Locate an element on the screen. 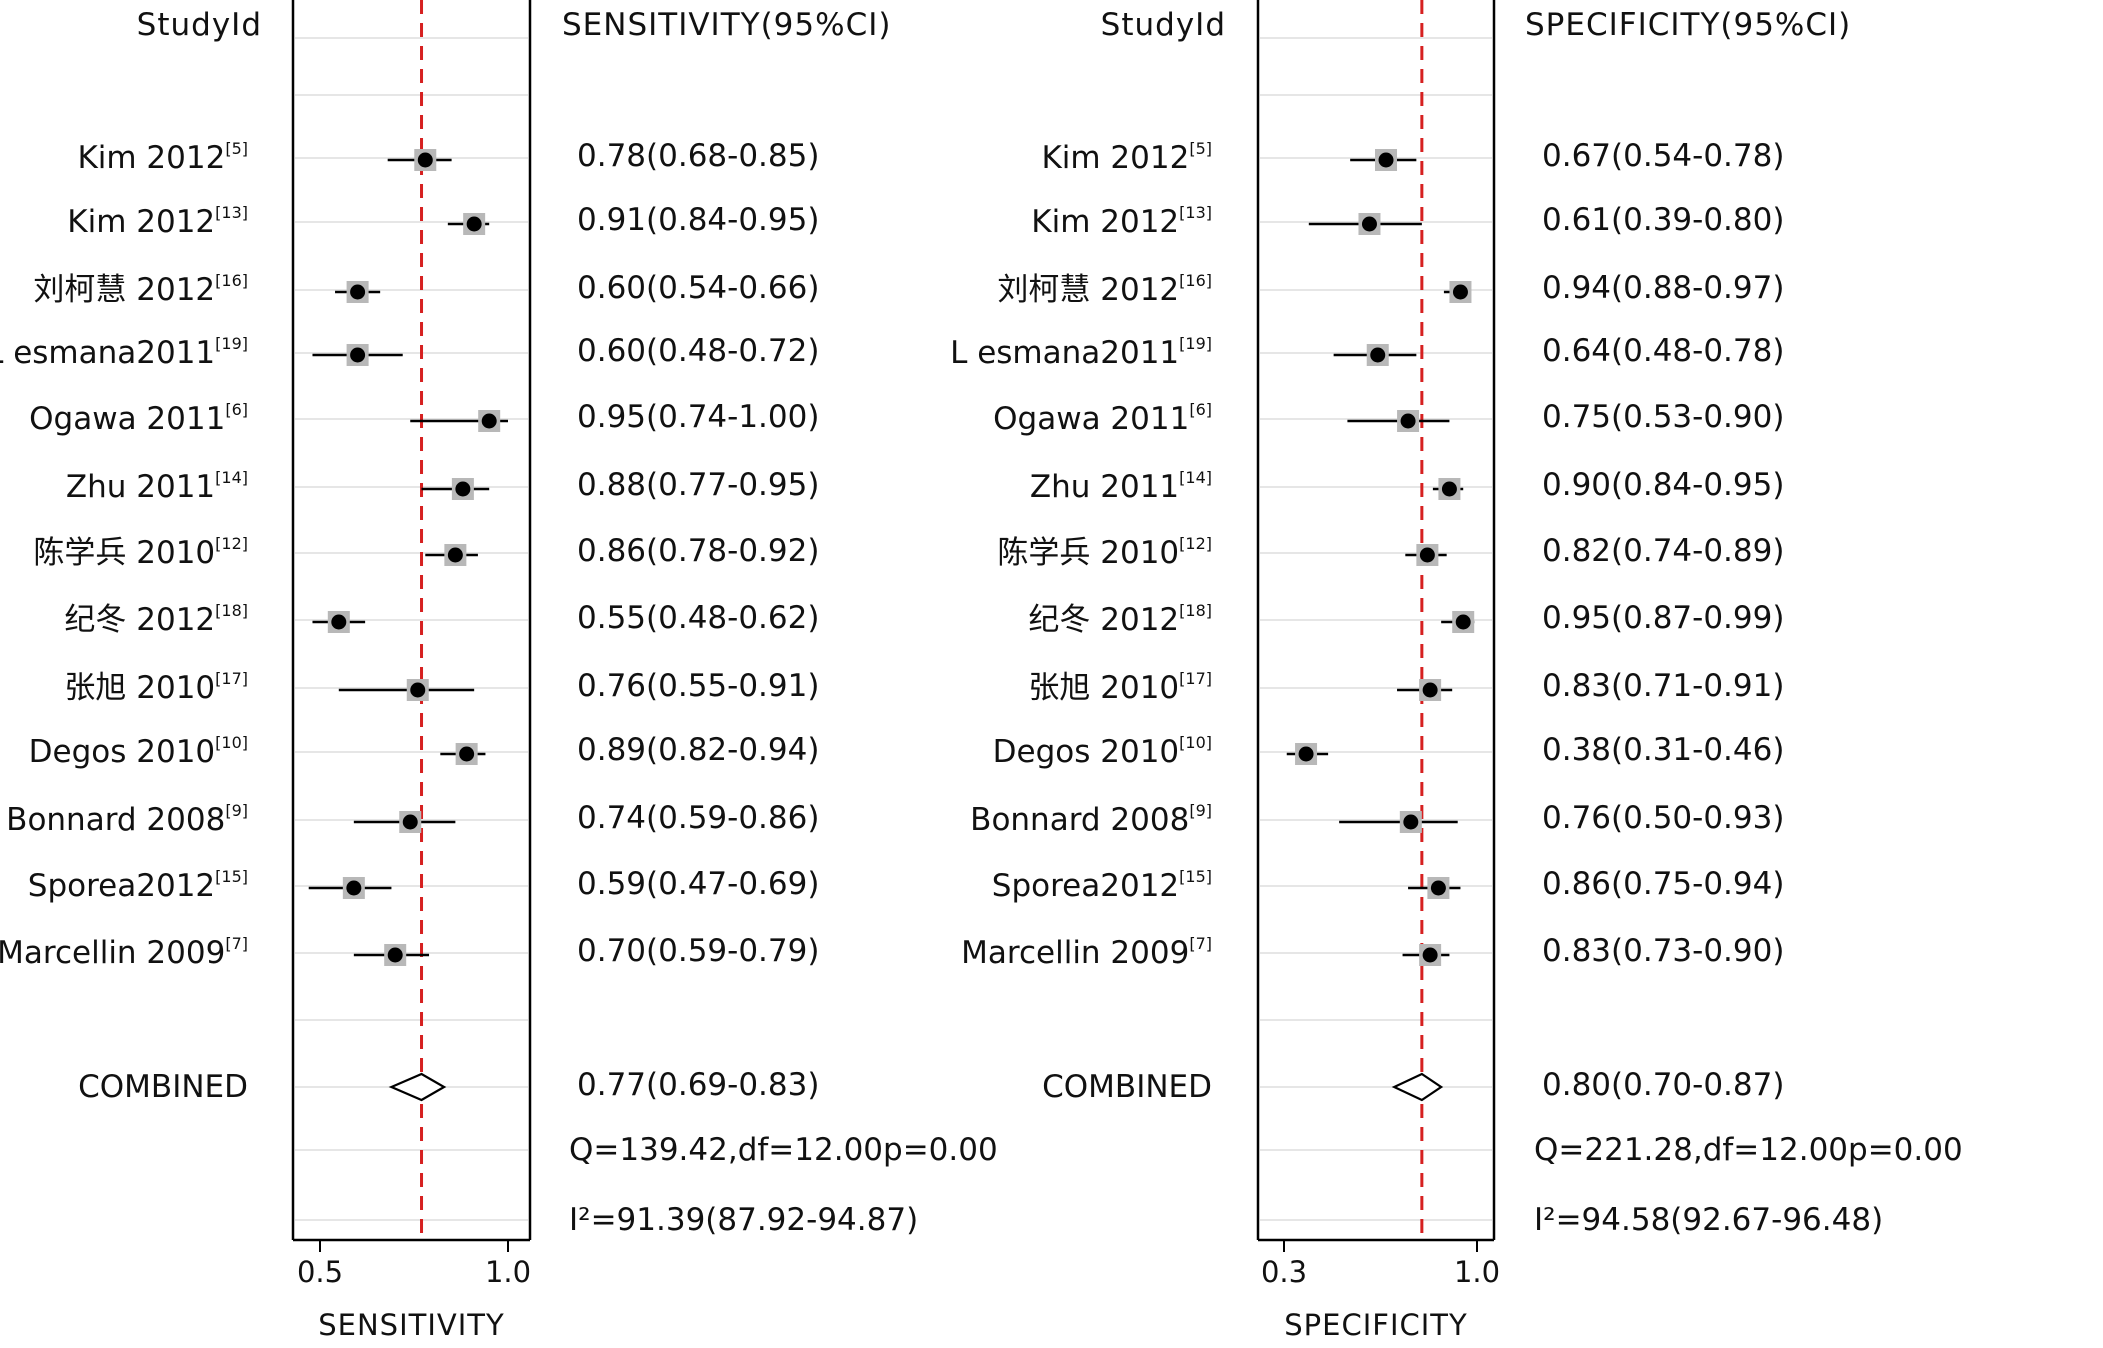 This screenshot has width=2103, height=1348. study-reference: [17] is located at coordinates (231, 678).